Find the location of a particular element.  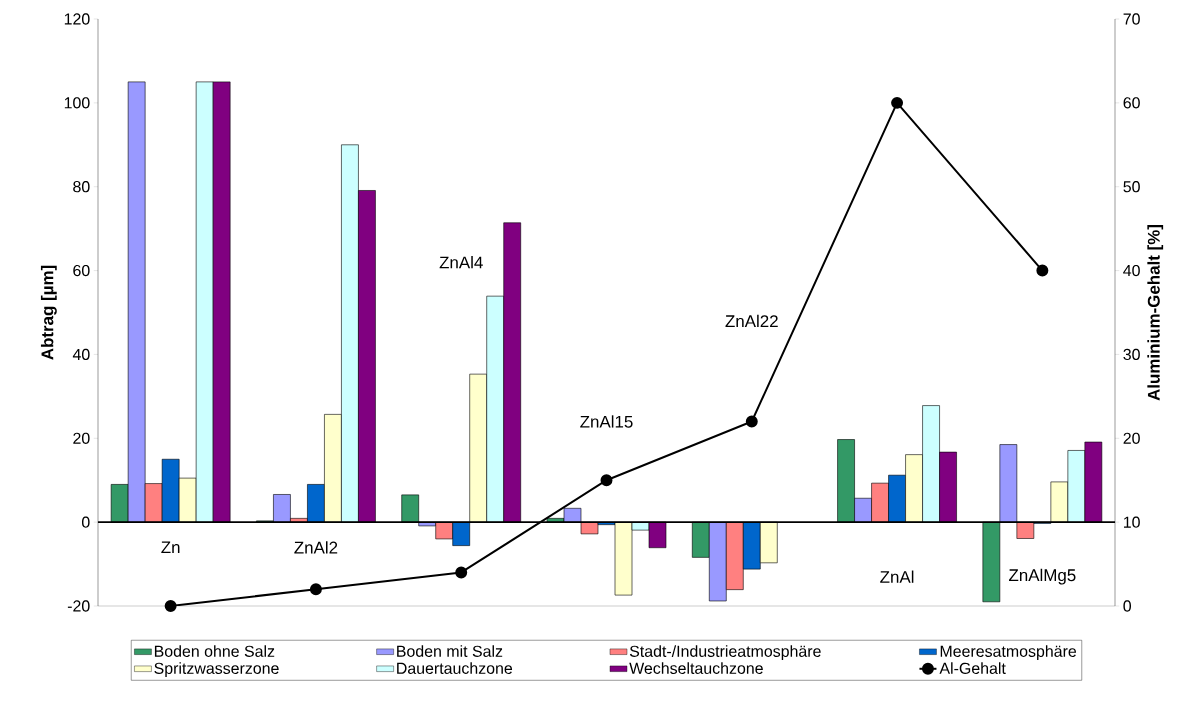

y-tick-label: 80 is located at coordinates (81, 187).